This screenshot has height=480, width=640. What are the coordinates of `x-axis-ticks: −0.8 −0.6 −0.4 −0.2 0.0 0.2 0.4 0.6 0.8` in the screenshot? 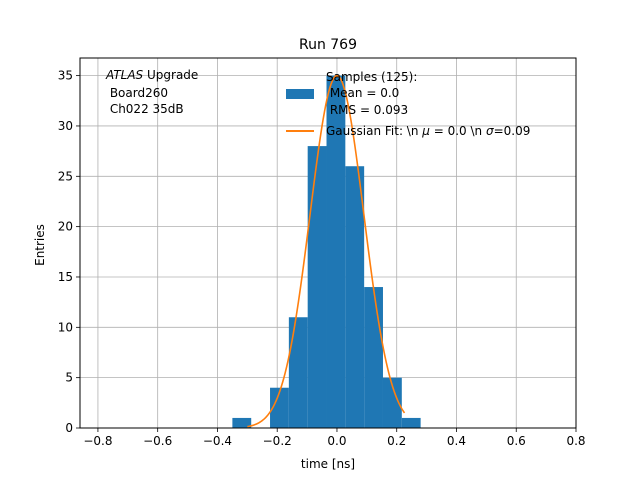 It's located at (334, 438).